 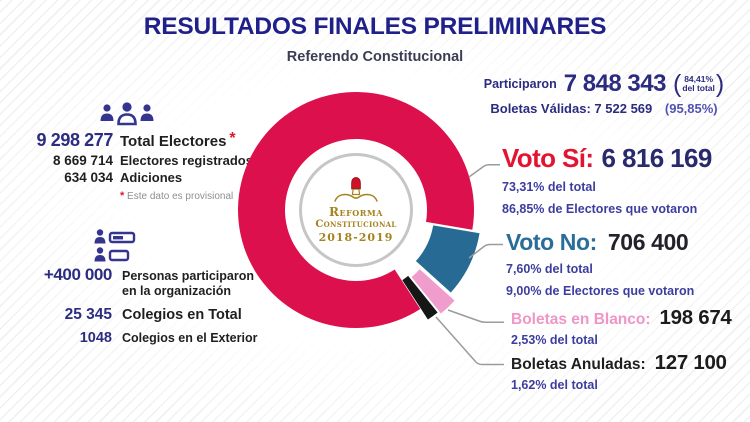 I want to click on adiciones-row: 634 034 Adiciones, so click(x=145, y=177).